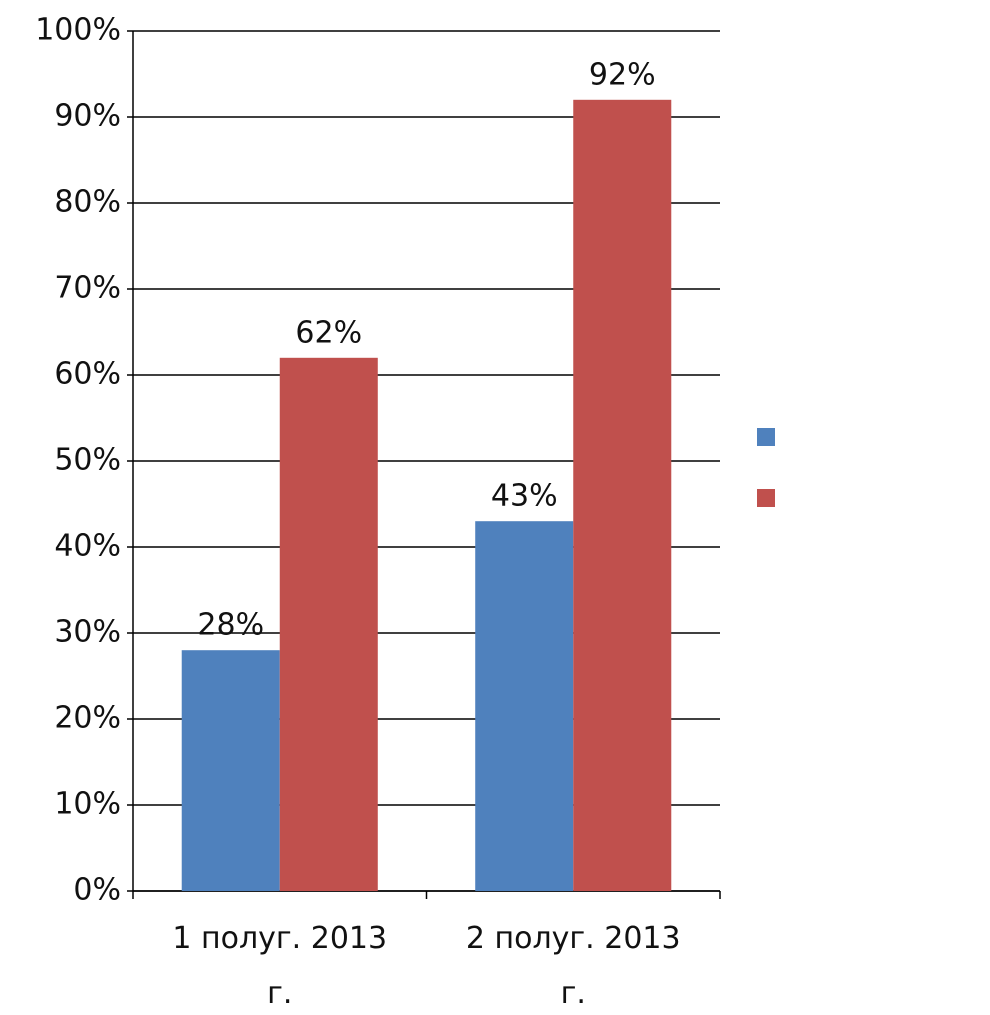 This screenshot has height=1015, width=990. What do you see at coordinates (87, 718) in the screenshot?
I see `y-tick-label: 20%` at bounding box center [87, 718].